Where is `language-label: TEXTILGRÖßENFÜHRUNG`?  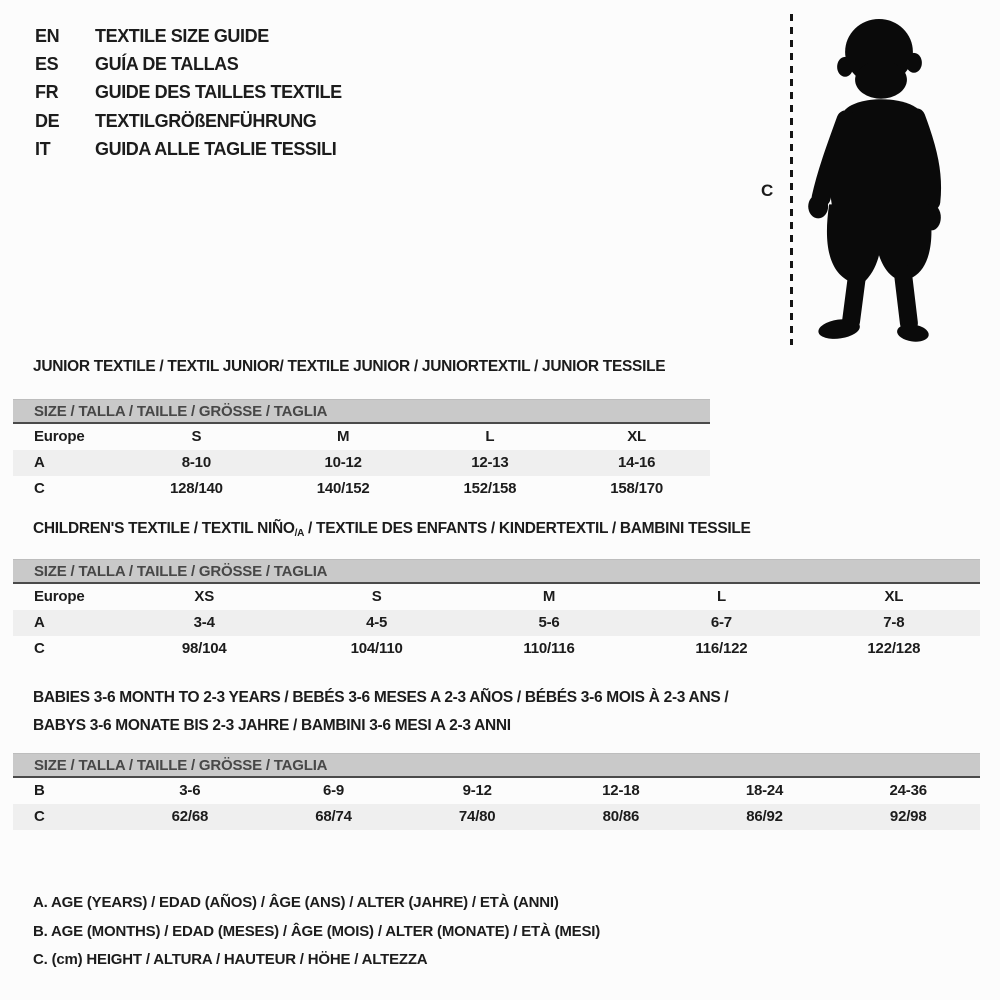 language-label: TEXTILGRÖßENFÜHRUNG is located at coordinates (206, 120).